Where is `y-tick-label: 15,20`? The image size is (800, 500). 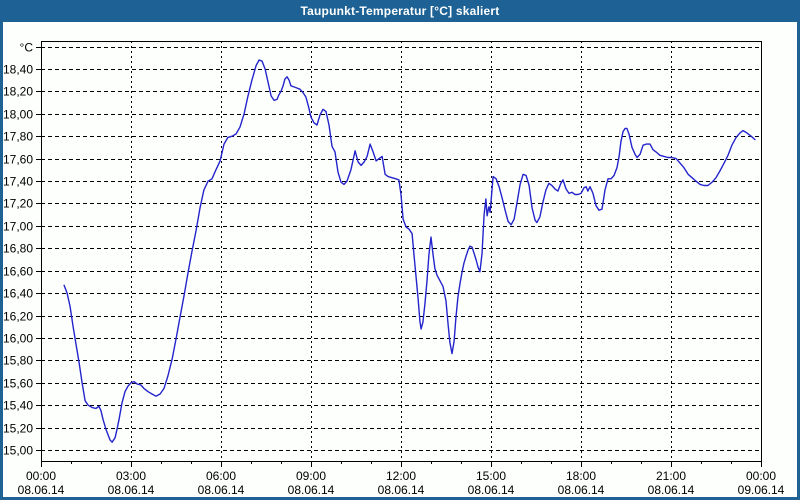
y-tick-label: 15,20 is located at coordinates (18, 429).